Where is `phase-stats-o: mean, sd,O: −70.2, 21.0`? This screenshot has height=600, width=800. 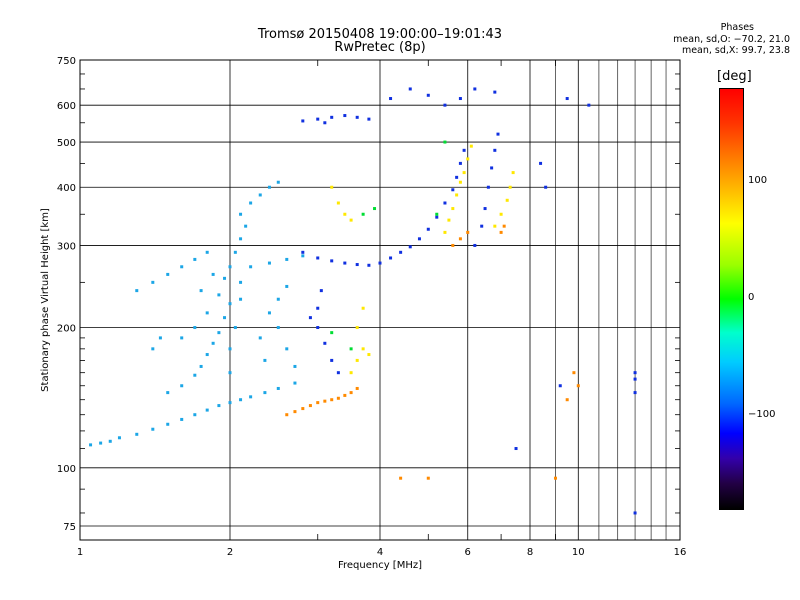 phase-stats-o: mean, sd,O: −70.2, 21.0 is located at coordinates (731, 39).